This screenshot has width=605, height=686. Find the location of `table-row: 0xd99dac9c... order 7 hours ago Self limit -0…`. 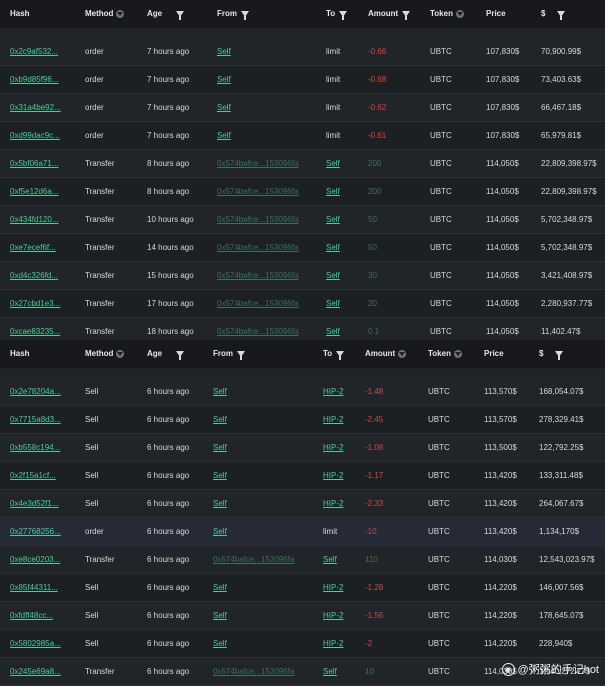

table-row: 0xd99dac9c... order 7 hours ago Self limit -0… is located at coordinates (302, 136).